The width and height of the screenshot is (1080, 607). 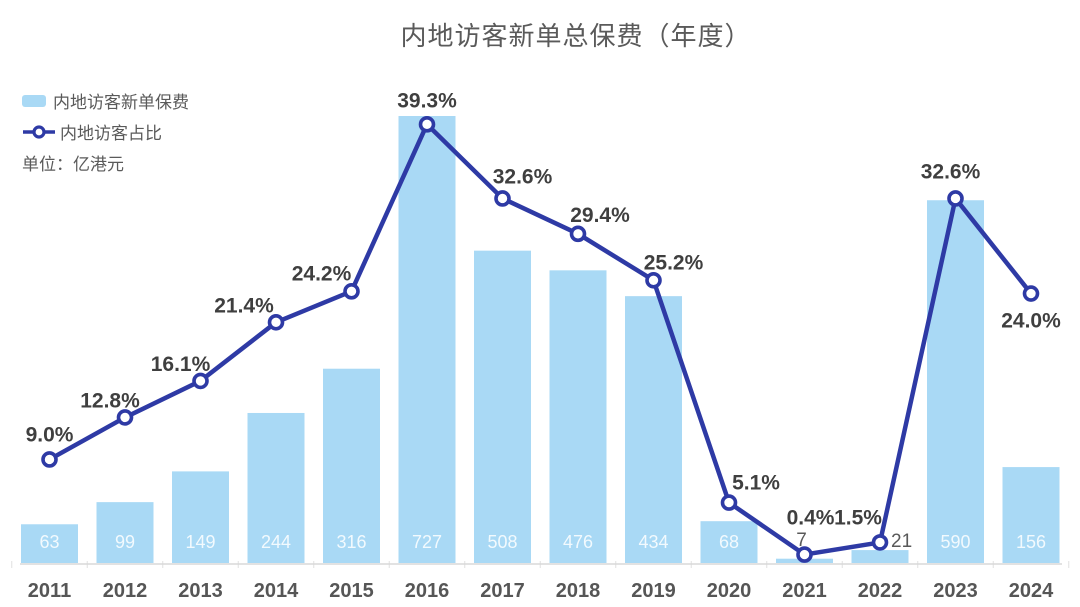 What do you see at coordinates (955, 381) in the screenshot?
I see `bar-2023` at bounding box center [955, 381].